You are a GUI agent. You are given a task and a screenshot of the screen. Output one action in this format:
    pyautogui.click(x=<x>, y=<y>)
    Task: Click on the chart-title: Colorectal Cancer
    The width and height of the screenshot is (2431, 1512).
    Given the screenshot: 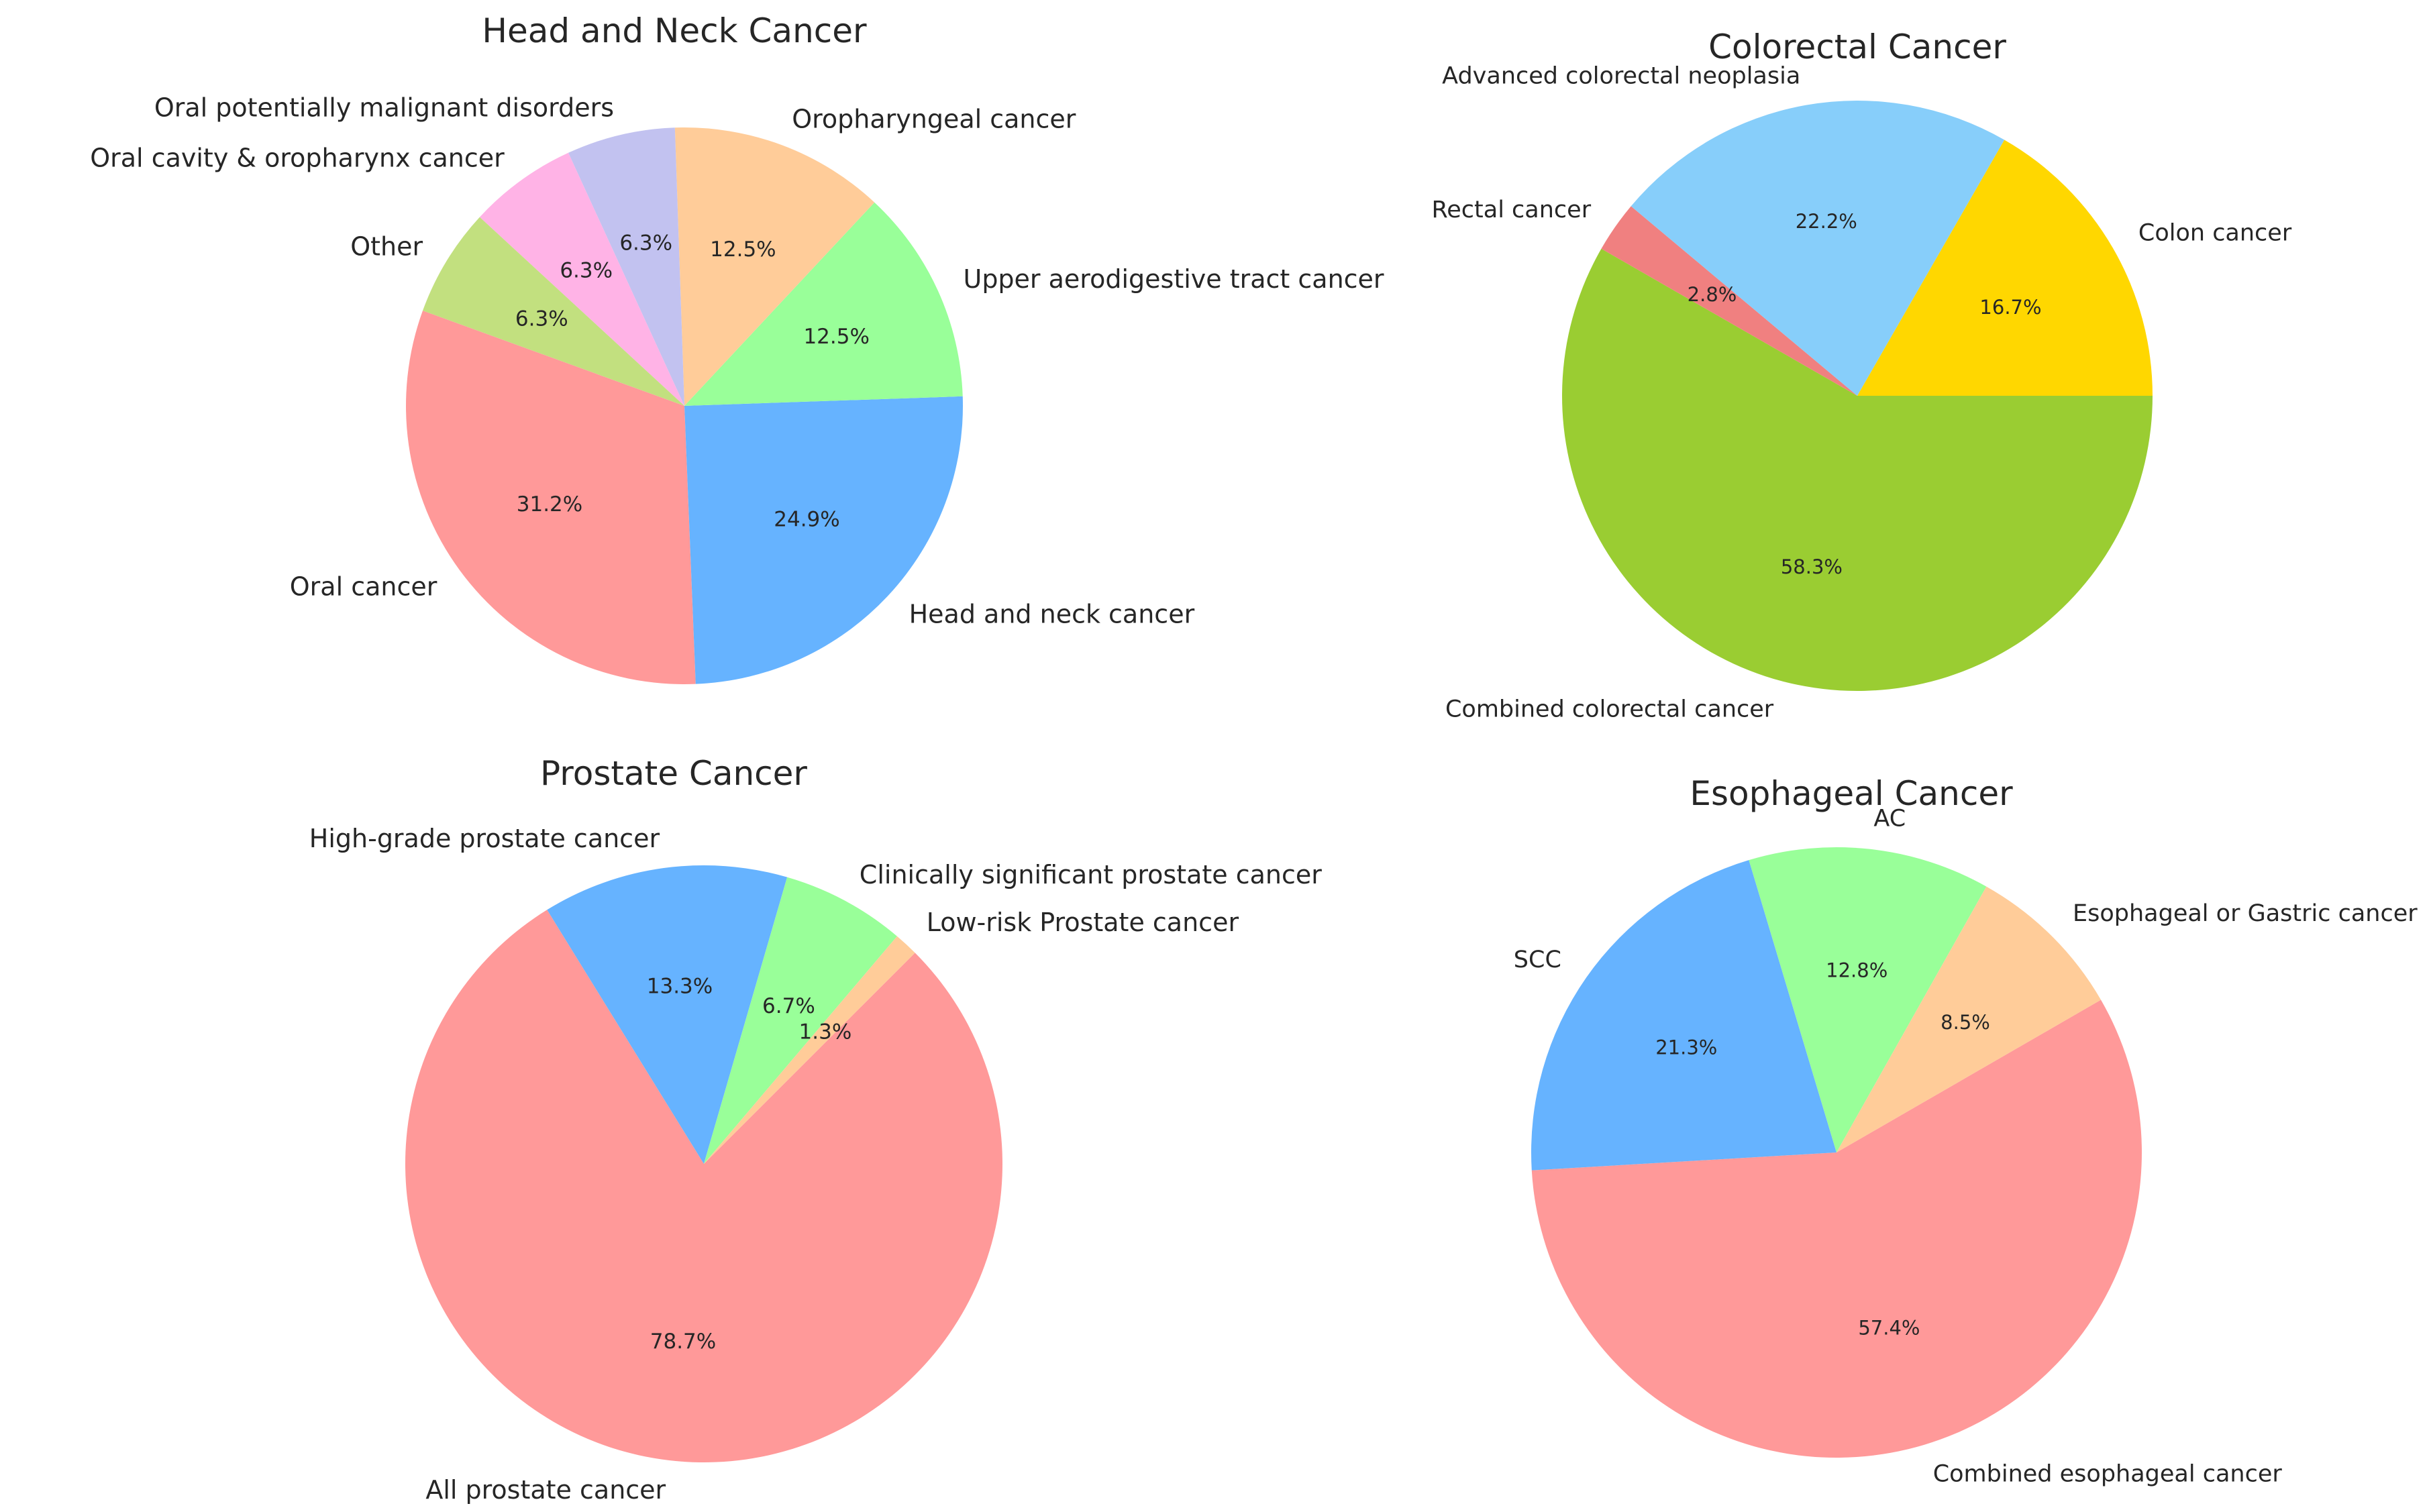 What is the action you would take?
    pyautogui.click(x=1857, y=47)
    